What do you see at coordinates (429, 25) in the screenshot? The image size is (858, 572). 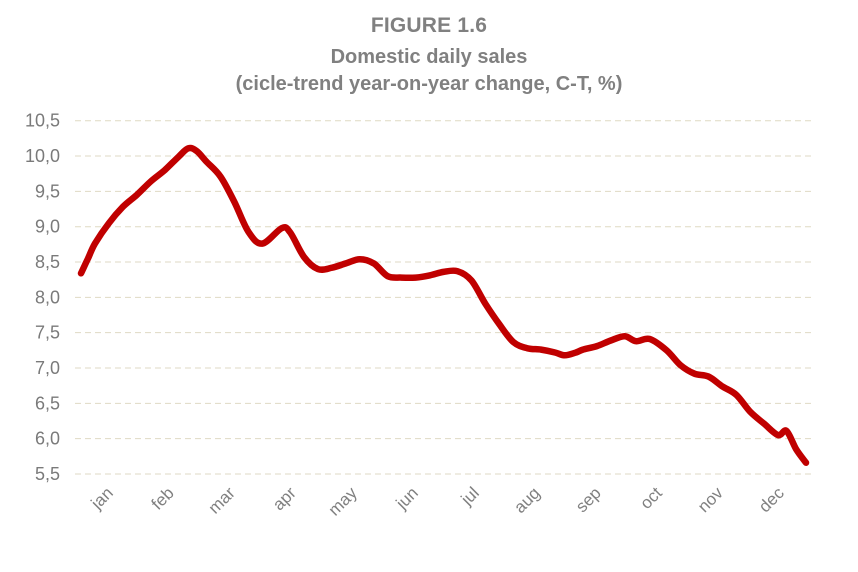 I see `figure-number-title: FIGURE 1.6` at bounding box center [429, 25].